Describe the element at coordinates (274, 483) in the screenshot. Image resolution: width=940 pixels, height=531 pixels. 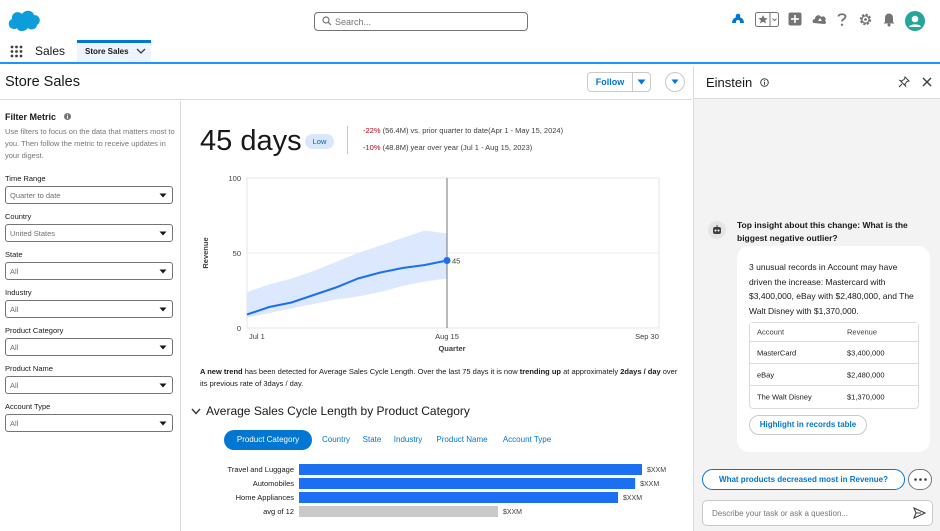
I see `bar-category-label: Automobiles` at that location.